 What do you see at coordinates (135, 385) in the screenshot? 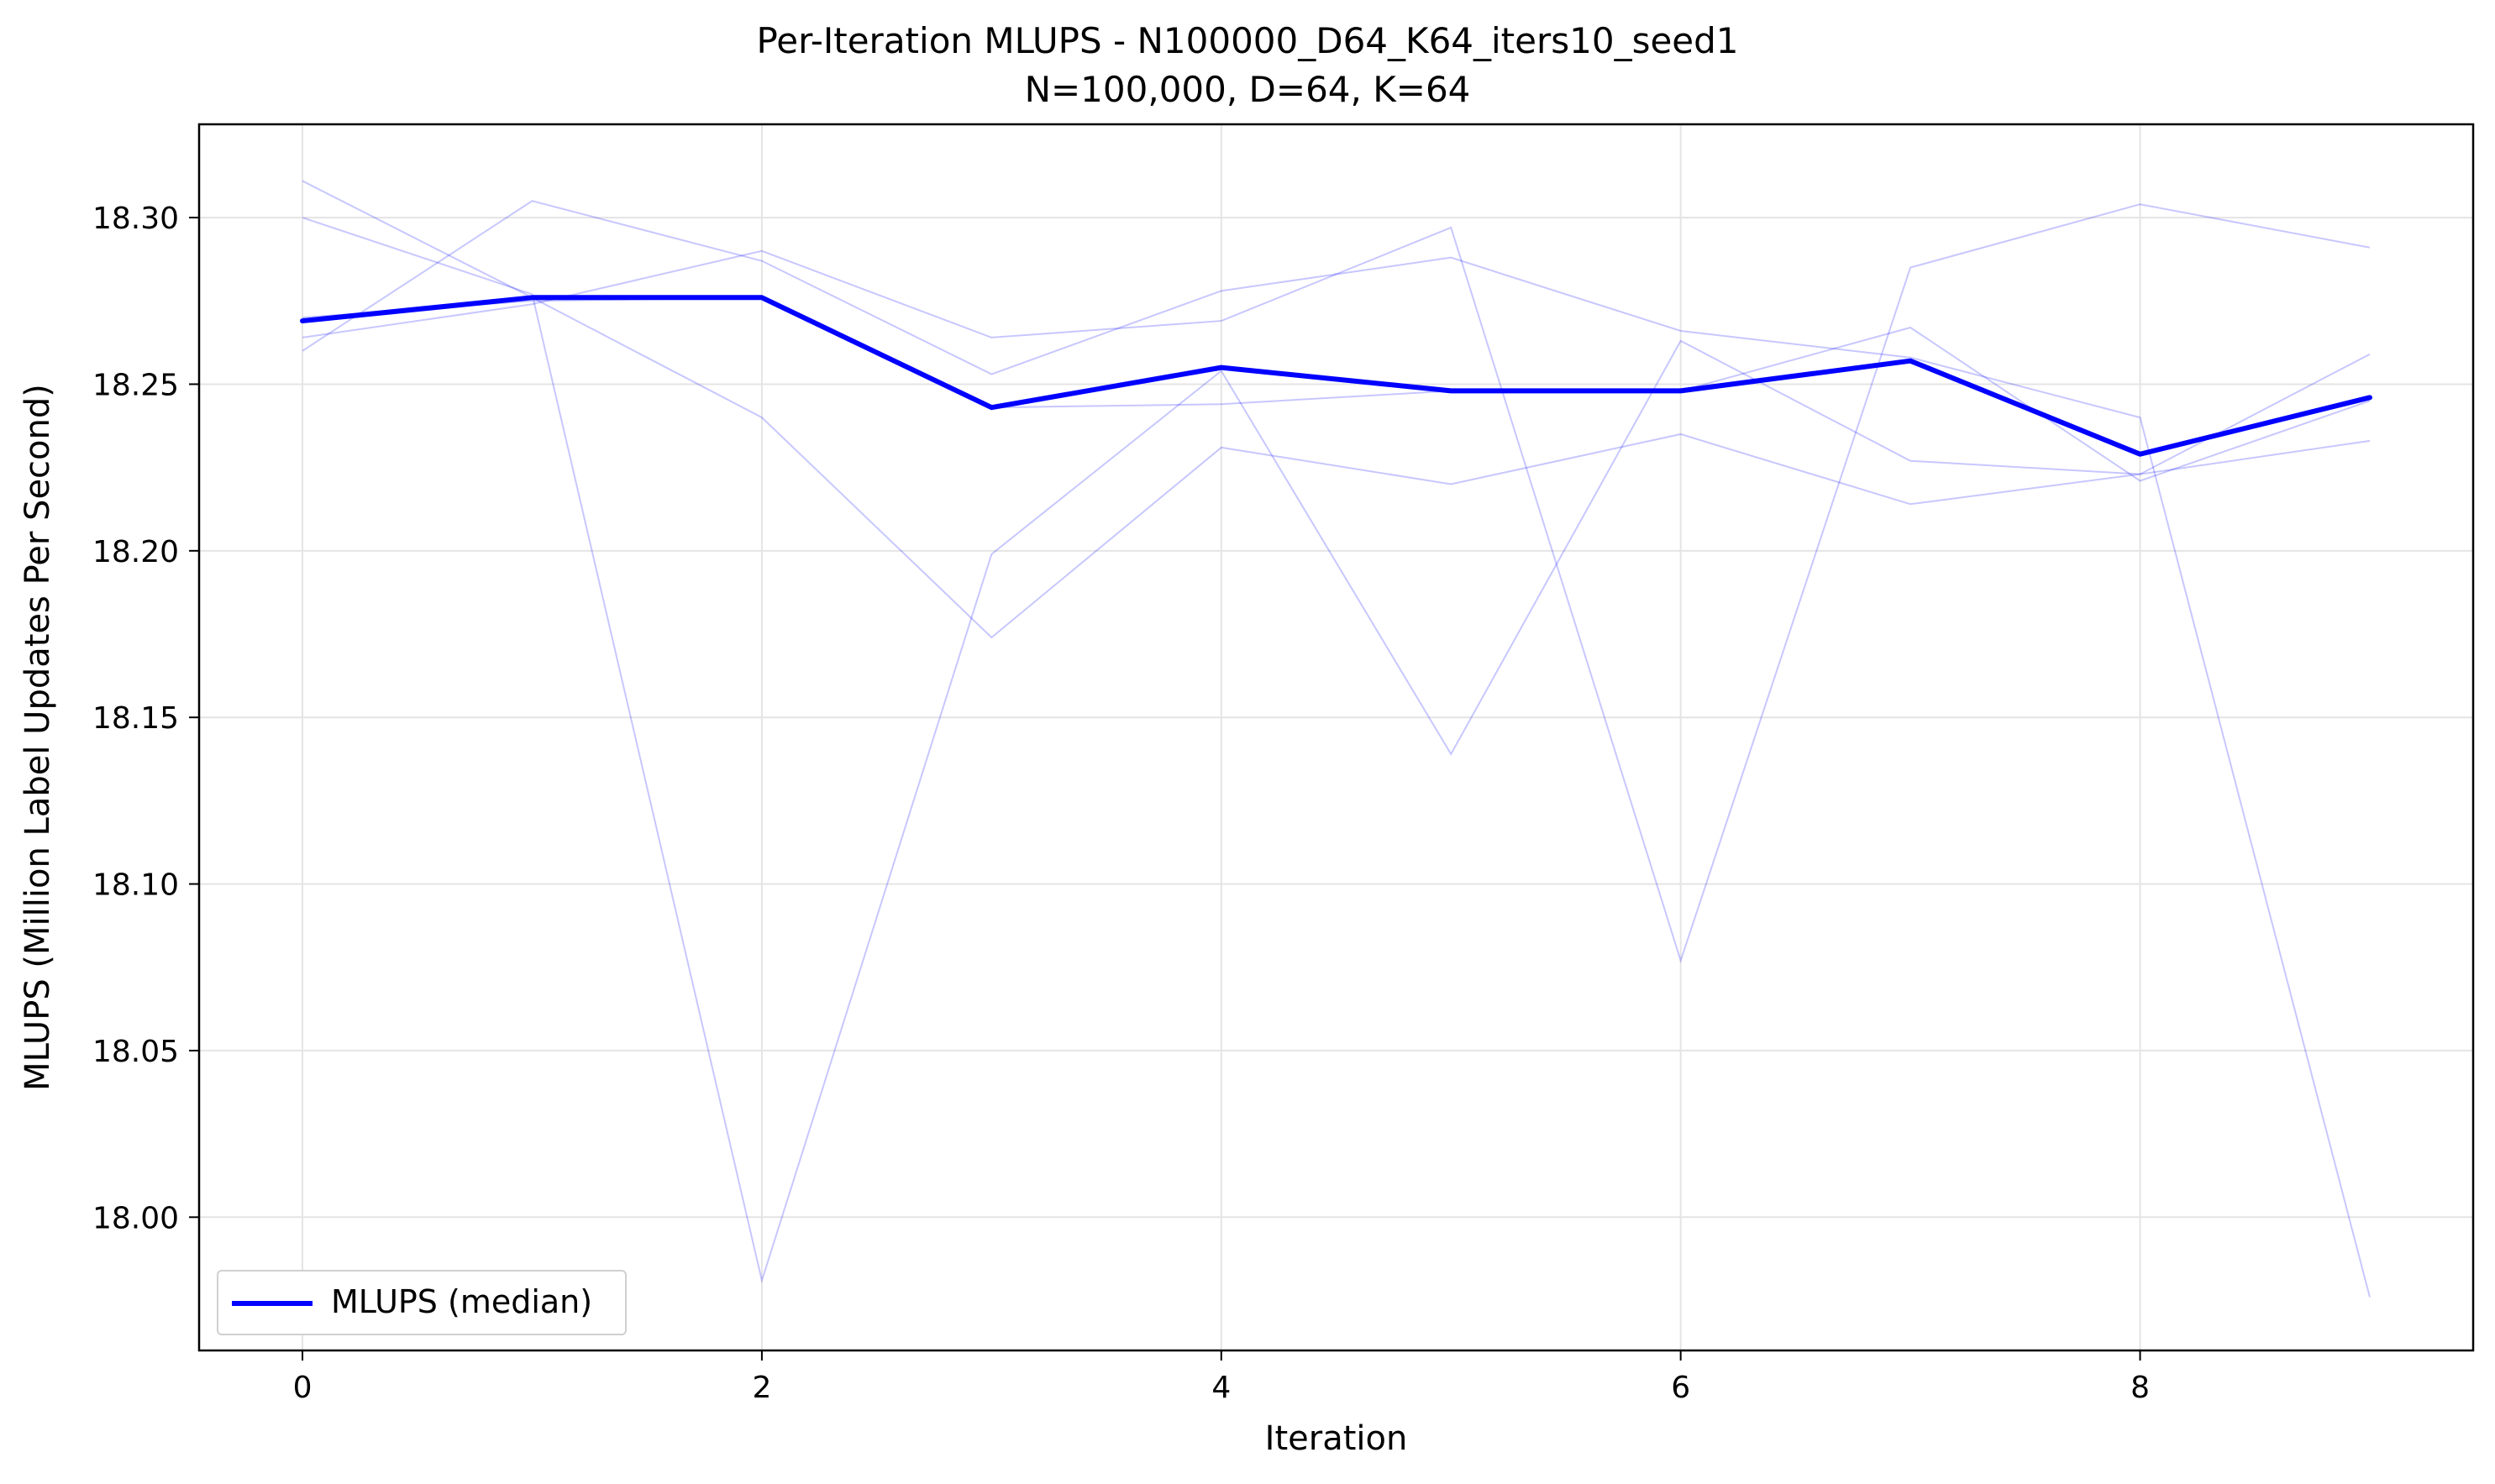
I see `y-tick-label: 18.25` at bounding box center [135, 385].